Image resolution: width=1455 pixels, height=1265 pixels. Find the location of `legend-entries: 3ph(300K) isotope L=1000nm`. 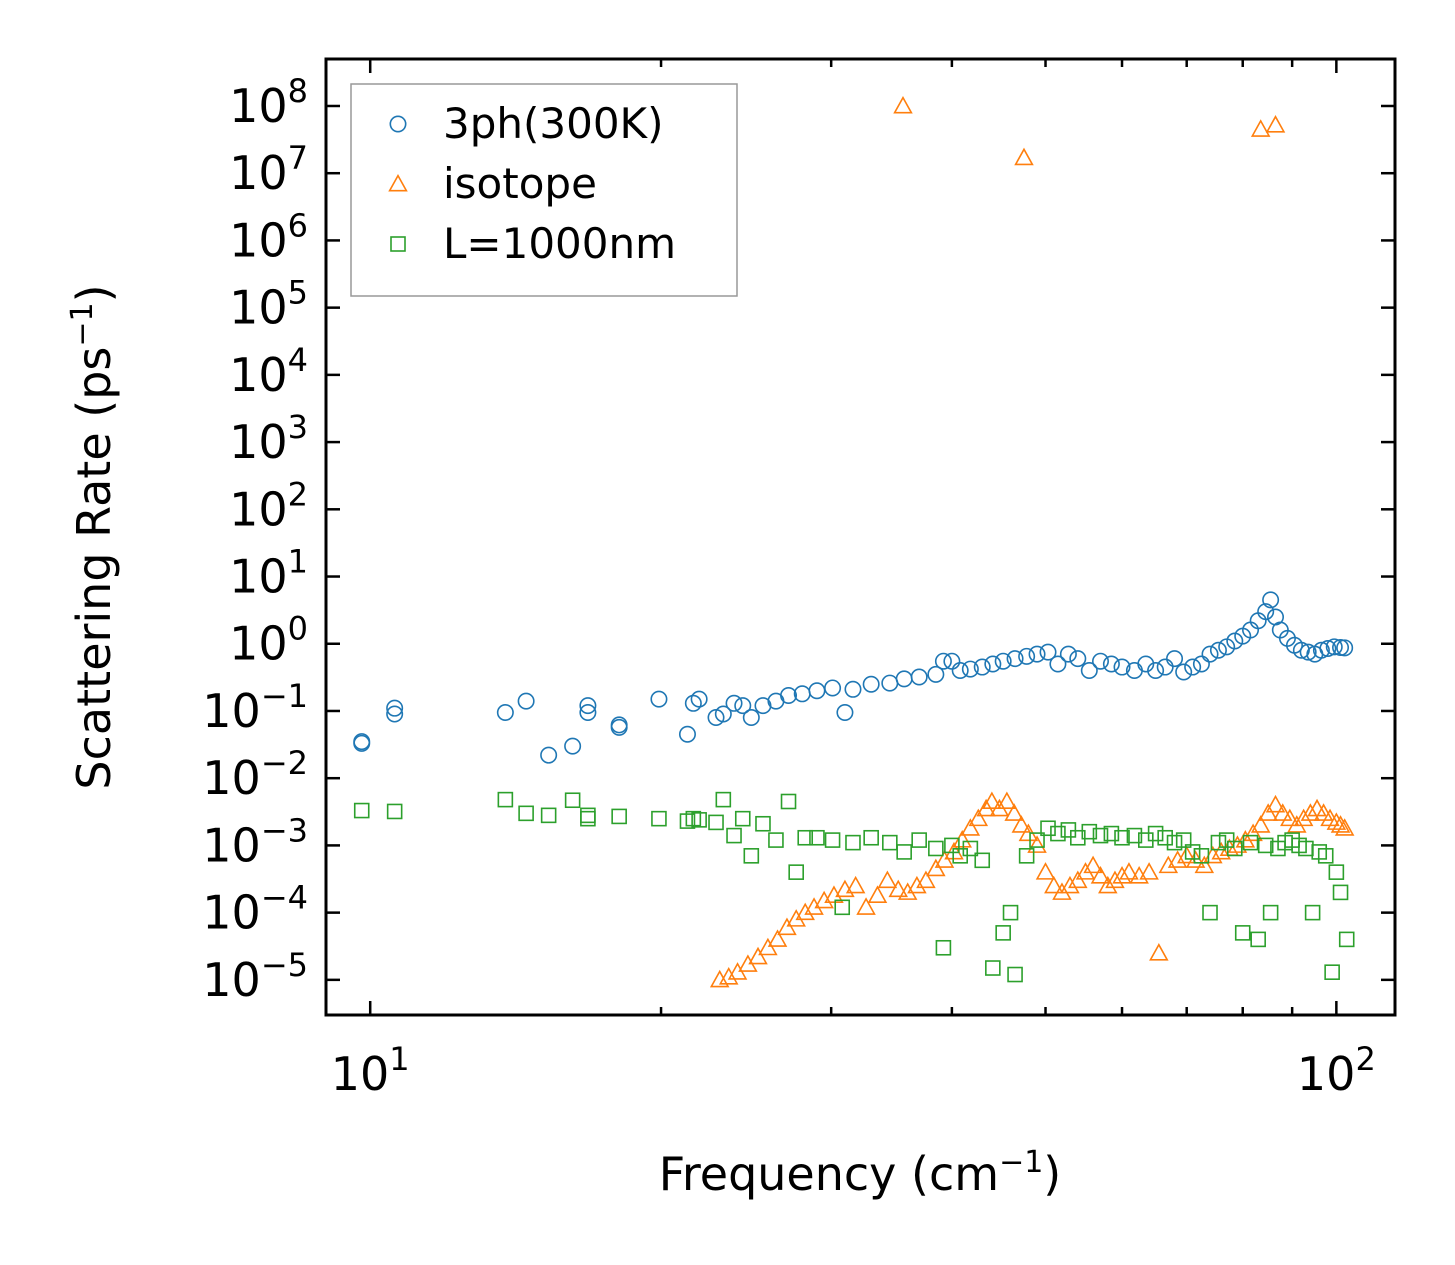

legend-entries: 3ph(300K) isotope L=1000nm is located at coordinates (532, 183).